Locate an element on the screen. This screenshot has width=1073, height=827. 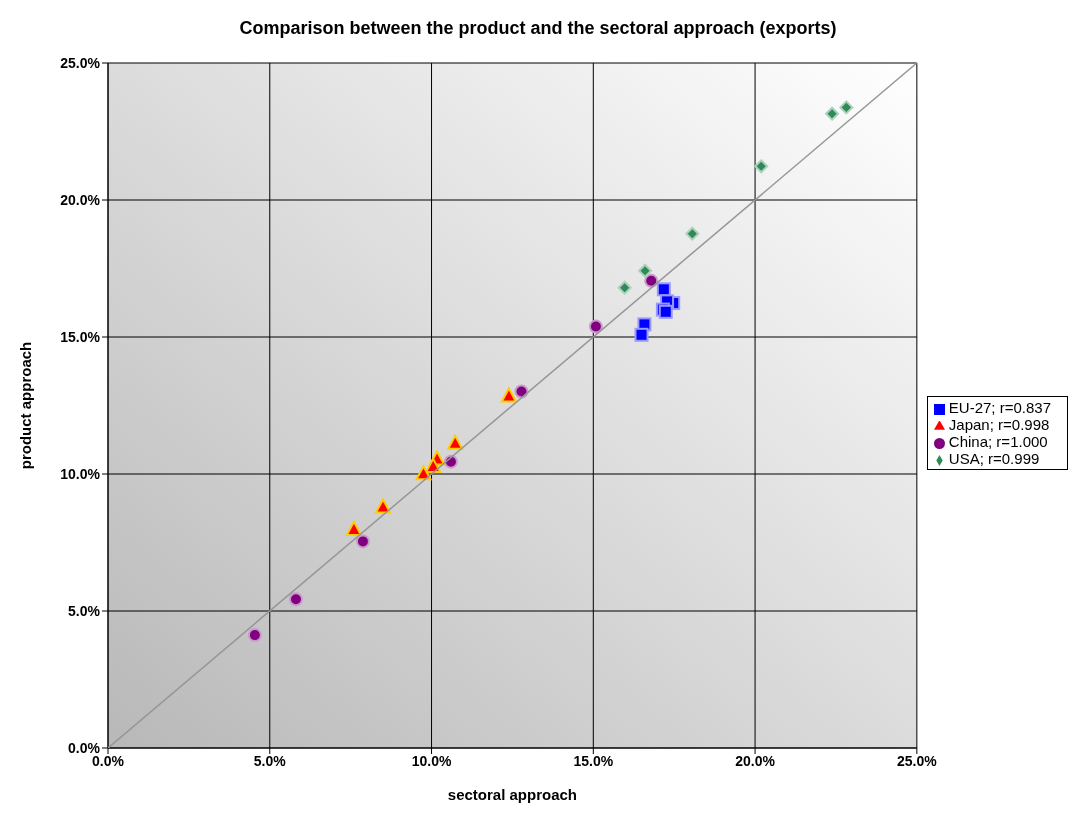
y-tick-label: 20.0% is located at coordinates (80, 199).